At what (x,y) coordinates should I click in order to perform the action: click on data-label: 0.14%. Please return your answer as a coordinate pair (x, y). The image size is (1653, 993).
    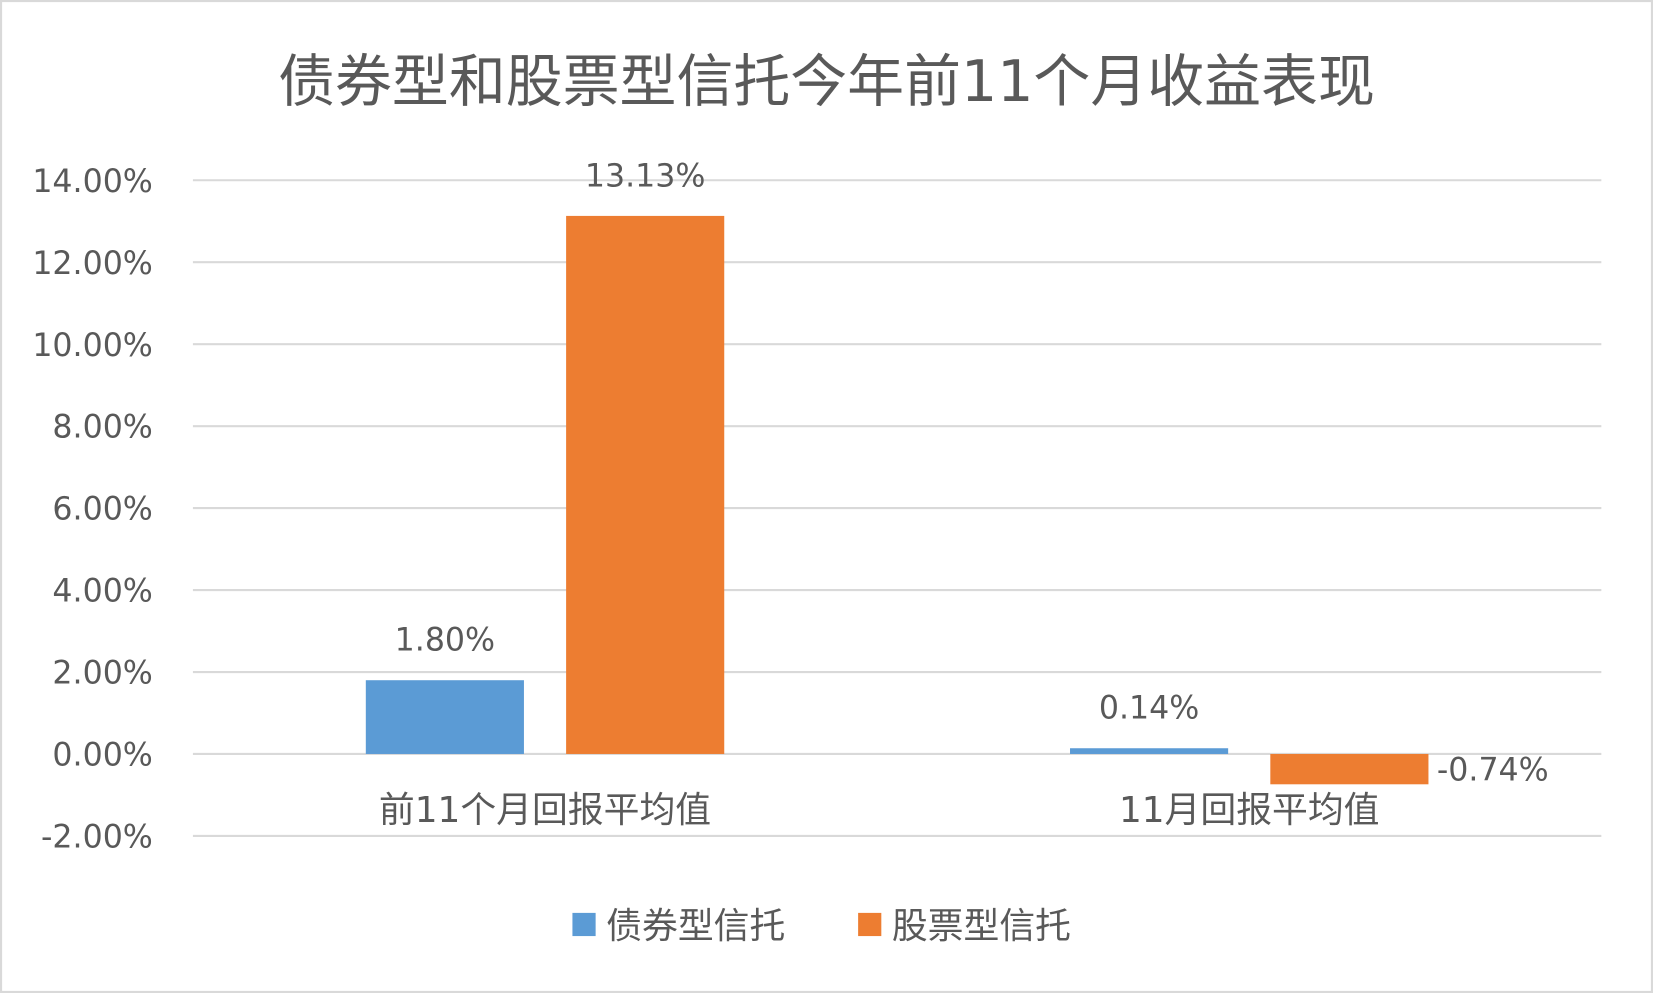
    Looking at the image, I should click on (1149, 709).